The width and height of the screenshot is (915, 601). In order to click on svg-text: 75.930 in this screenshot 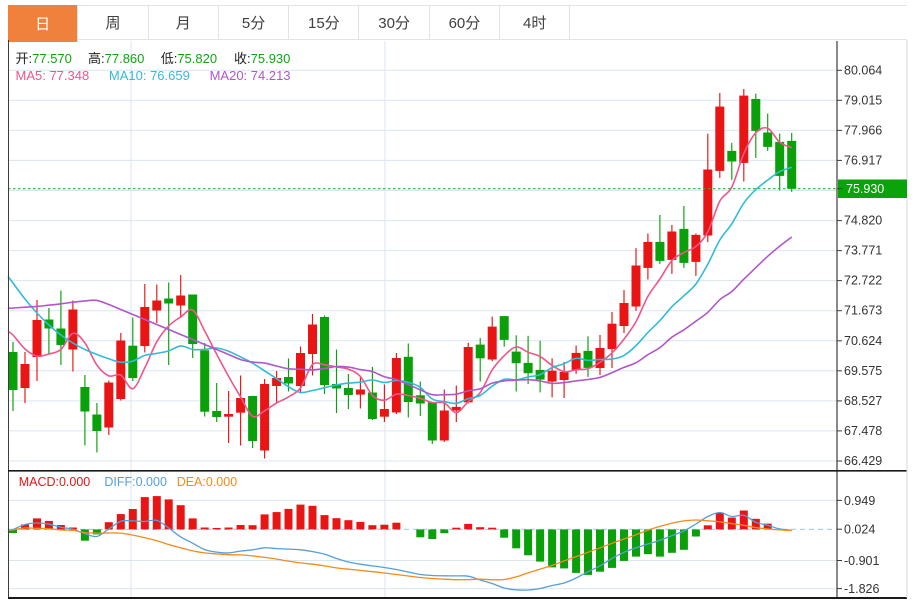, I will do `click(865, 189)`.